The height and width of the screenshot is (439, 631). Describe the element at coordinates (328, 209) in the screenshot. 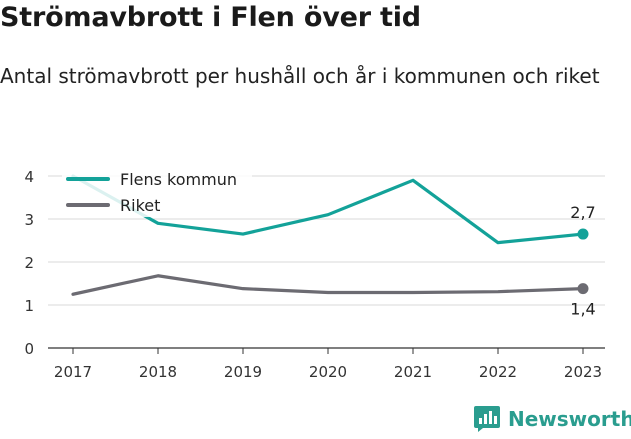

I see `series-line-flens-kommun` at that location.